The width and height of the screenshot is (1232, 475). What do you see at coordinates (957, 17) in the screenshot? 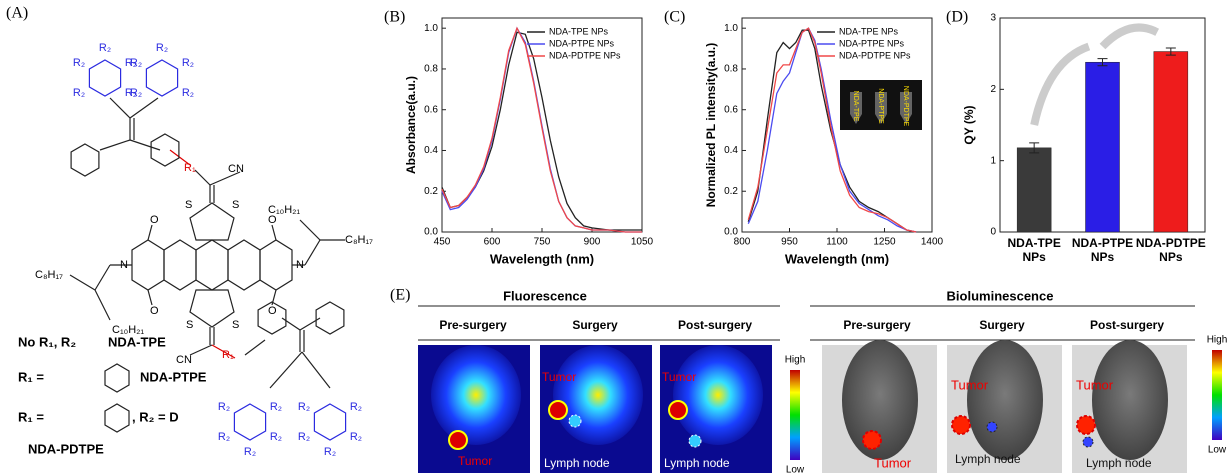
I see `panel-label: (D)` at bounding box center [957, 17].